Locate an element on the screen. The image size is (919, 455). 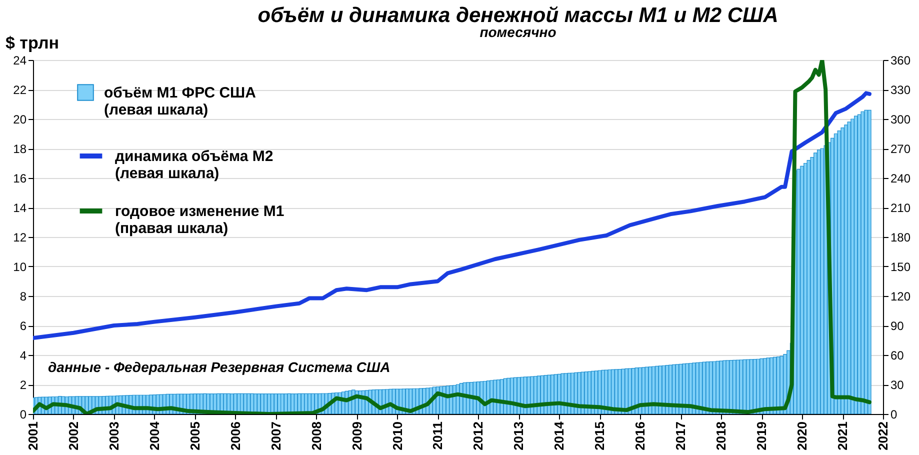
x-tick-label: 2002 is located at coordinates (73, 436).